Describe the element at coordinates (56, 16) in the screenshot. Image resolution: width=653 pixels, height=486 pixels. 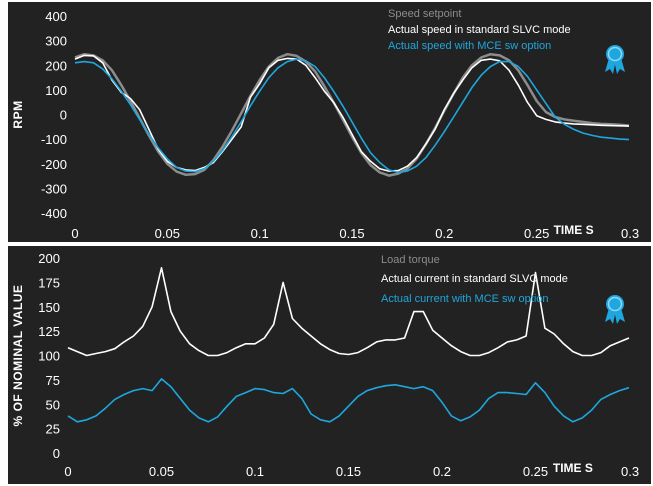
I see `y-tick-label: 400` at that location.